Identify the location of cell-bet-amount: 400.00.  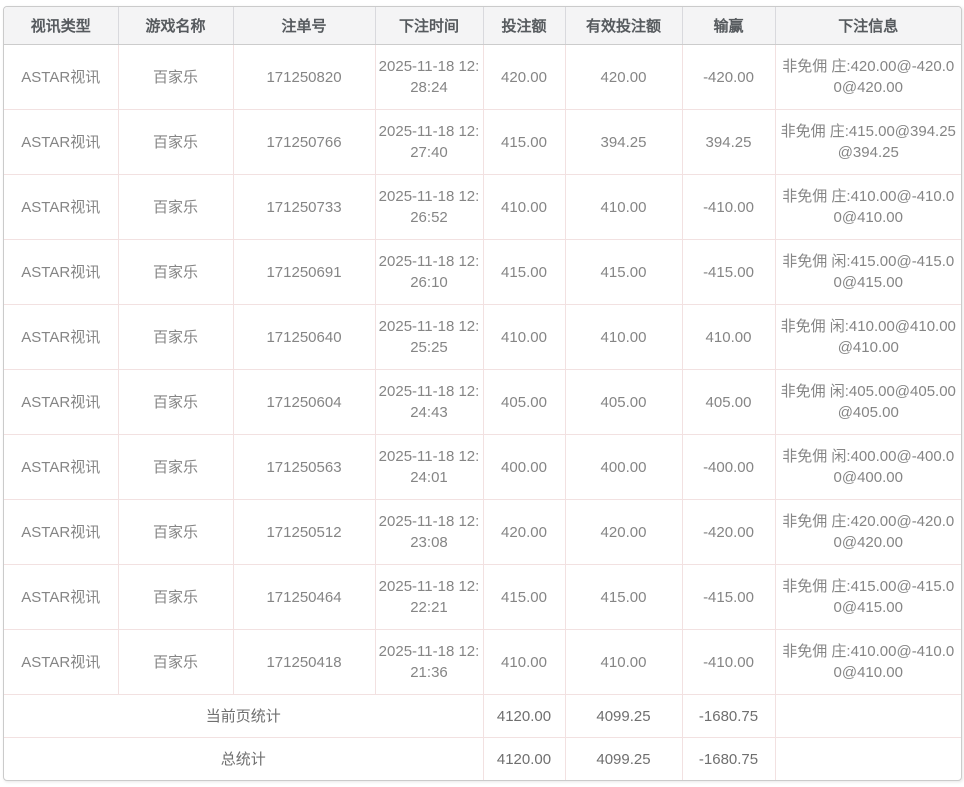
(524, 467).